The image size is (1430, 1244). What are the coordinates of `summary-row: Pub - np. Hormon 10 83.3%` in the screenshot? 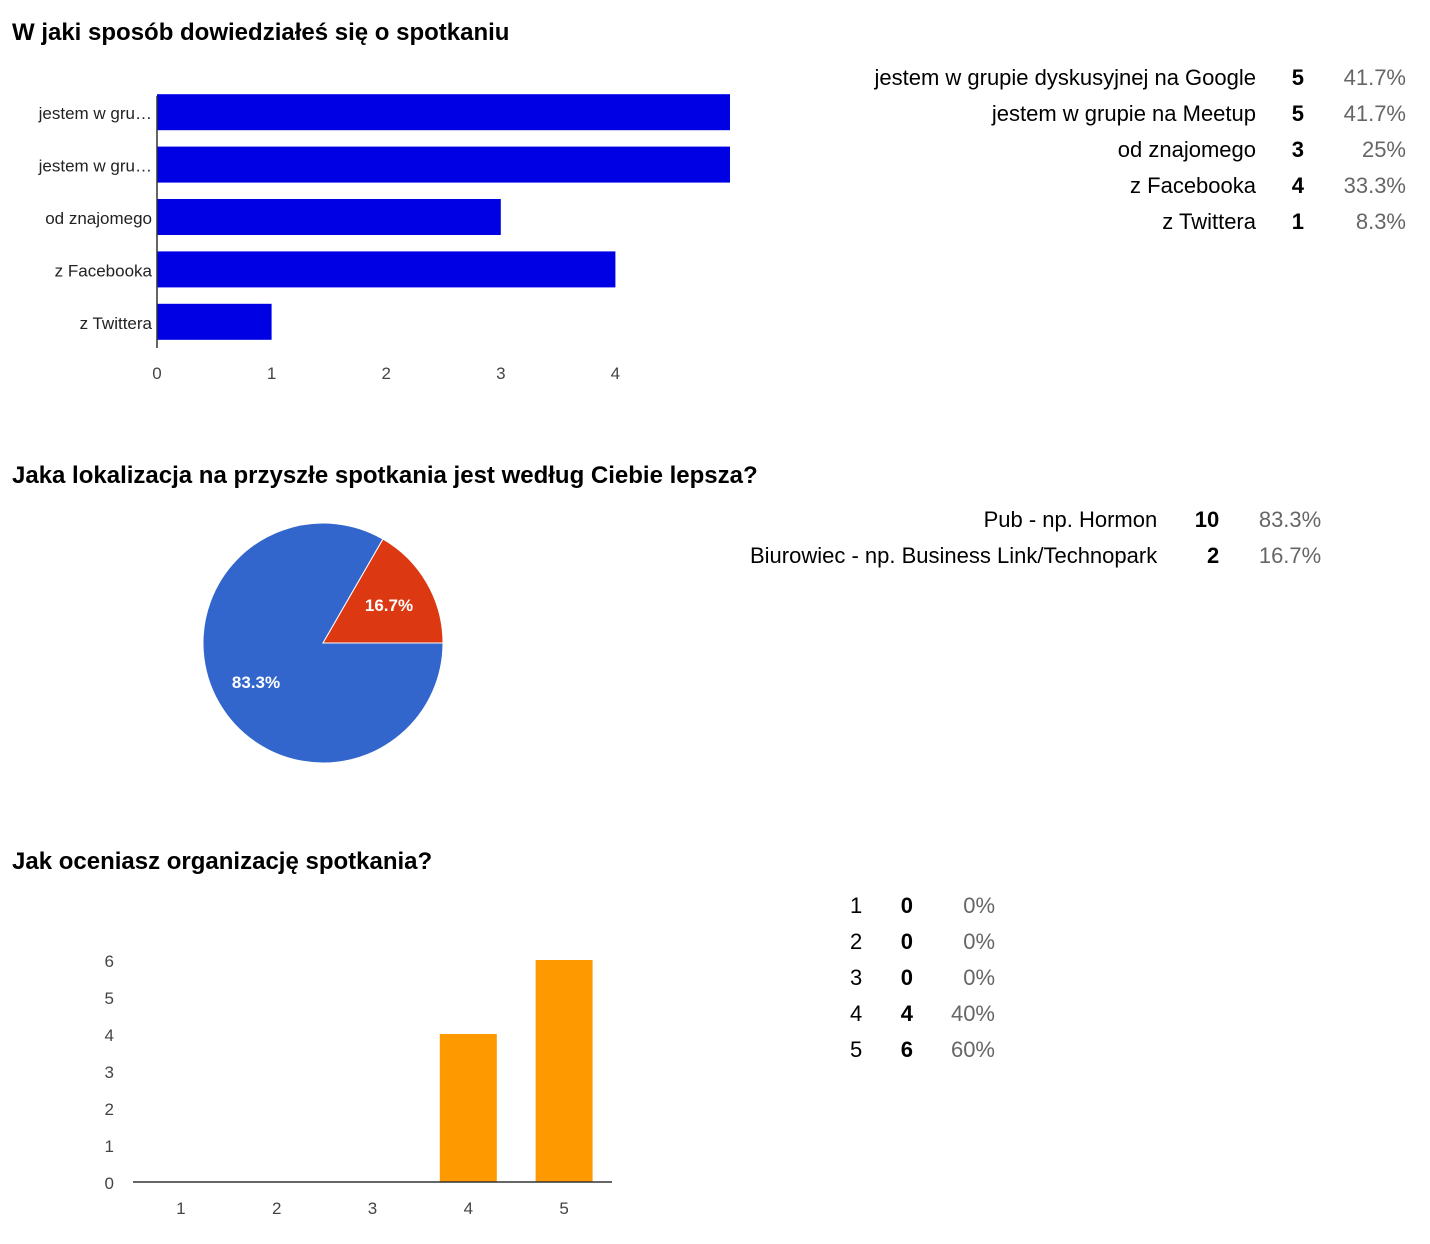 It's located at (1036, 520).